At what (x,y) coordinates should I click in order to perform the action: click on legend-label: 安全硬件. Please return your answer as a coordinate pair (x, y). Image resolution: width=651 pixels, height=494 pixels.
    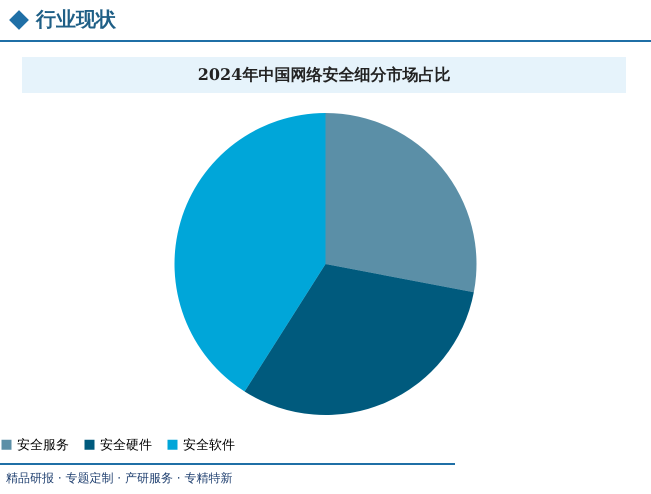
    Looking at the image, I should click on (126, 444).